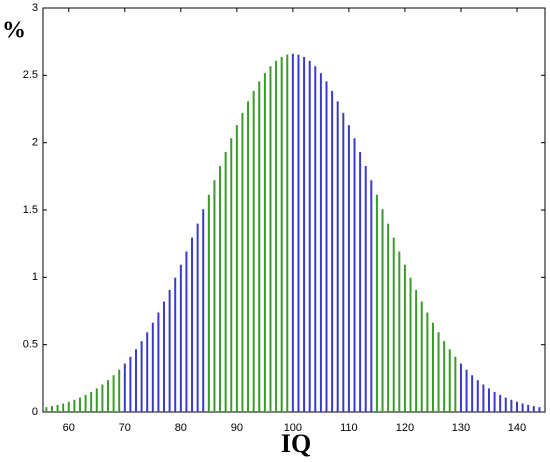  What do you see at coordinates (14, 31) in the screenshot?
I see `y-axis-label: %` at bounding box center [14, 31].